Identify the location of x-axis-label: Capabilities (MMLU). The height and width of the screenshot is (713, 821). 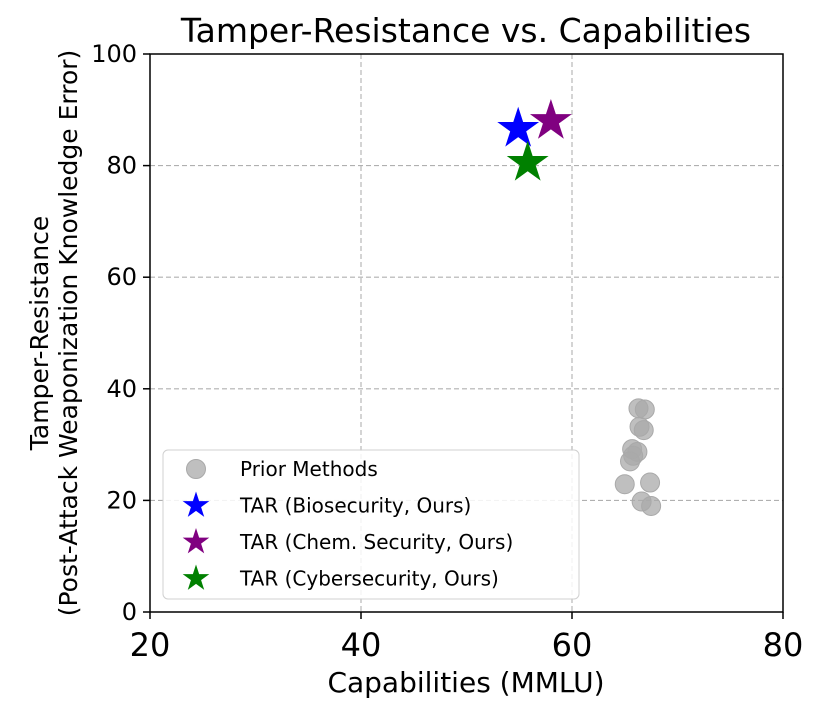
(465, 682).